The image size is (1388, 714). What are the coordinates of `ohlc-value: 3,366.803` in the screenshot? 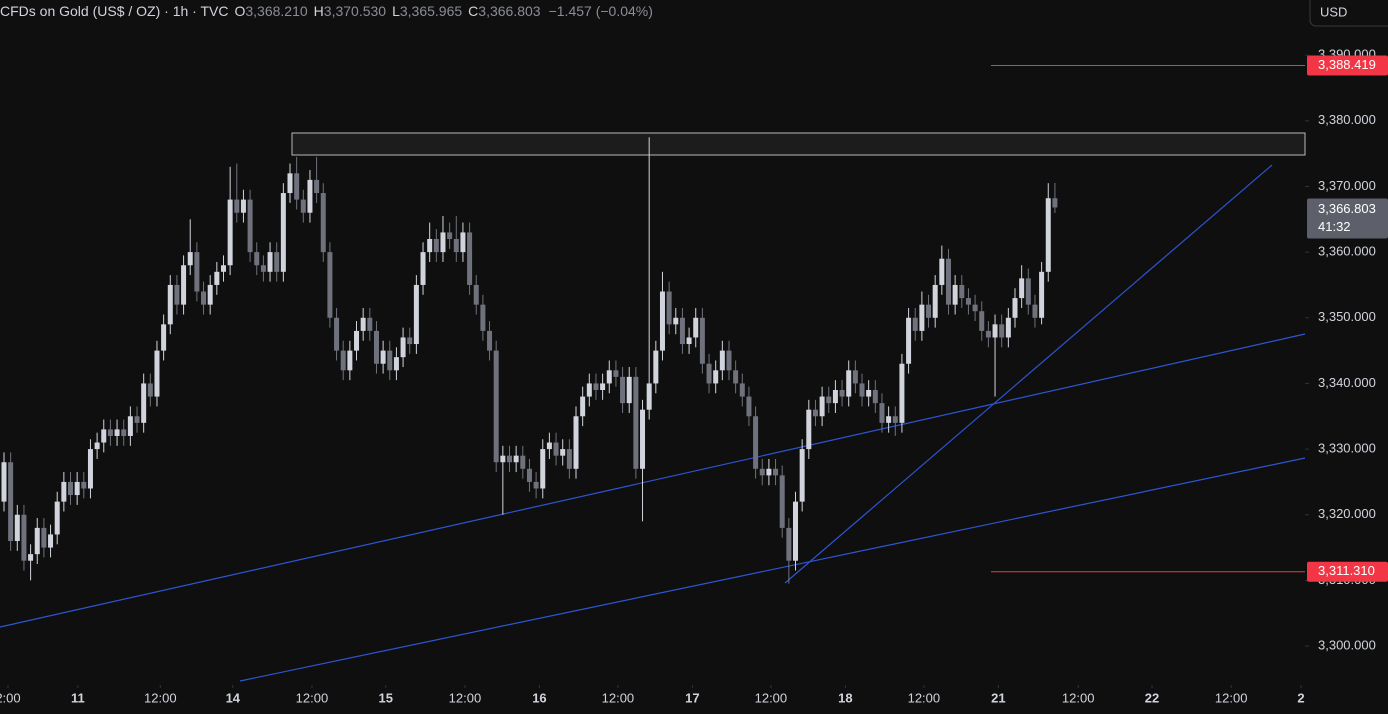 It's located at (509, 11).